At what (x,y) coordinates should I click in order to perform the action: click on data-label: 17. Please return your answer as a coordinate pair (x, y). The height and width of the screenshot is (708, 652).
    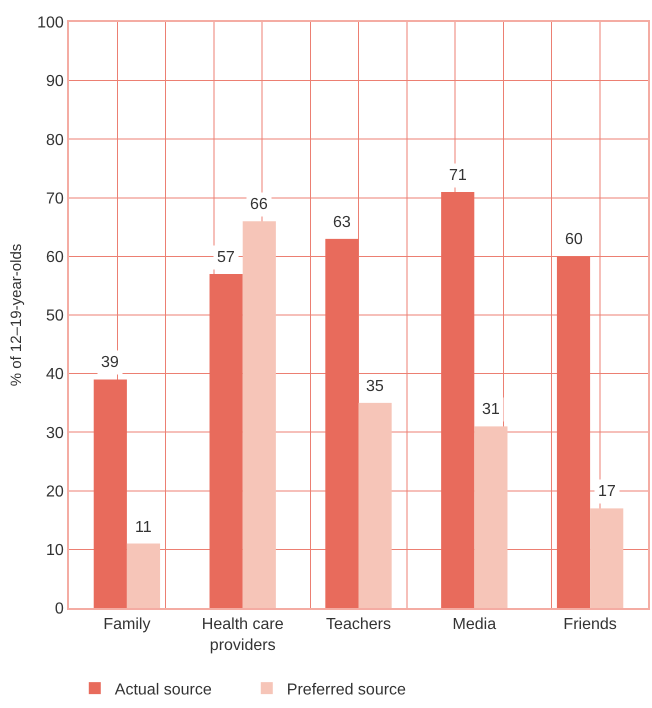
    Looking at the image, I should click on (607, 491).